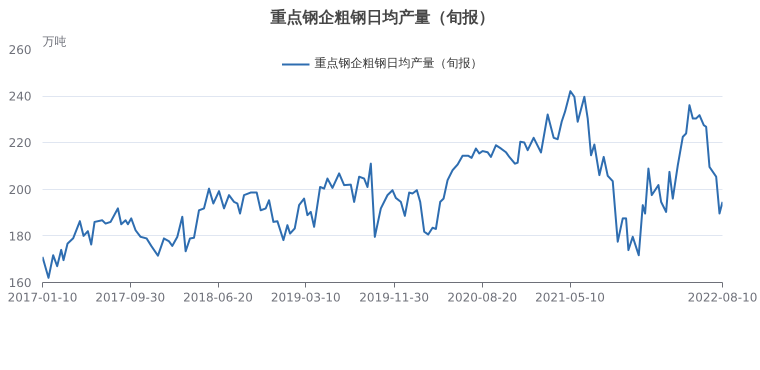 This screenshot has width=760, height=370. Describe the element at coordinates (20, 97) in the screenshot. I see `y-tick-label: 240` at that location.